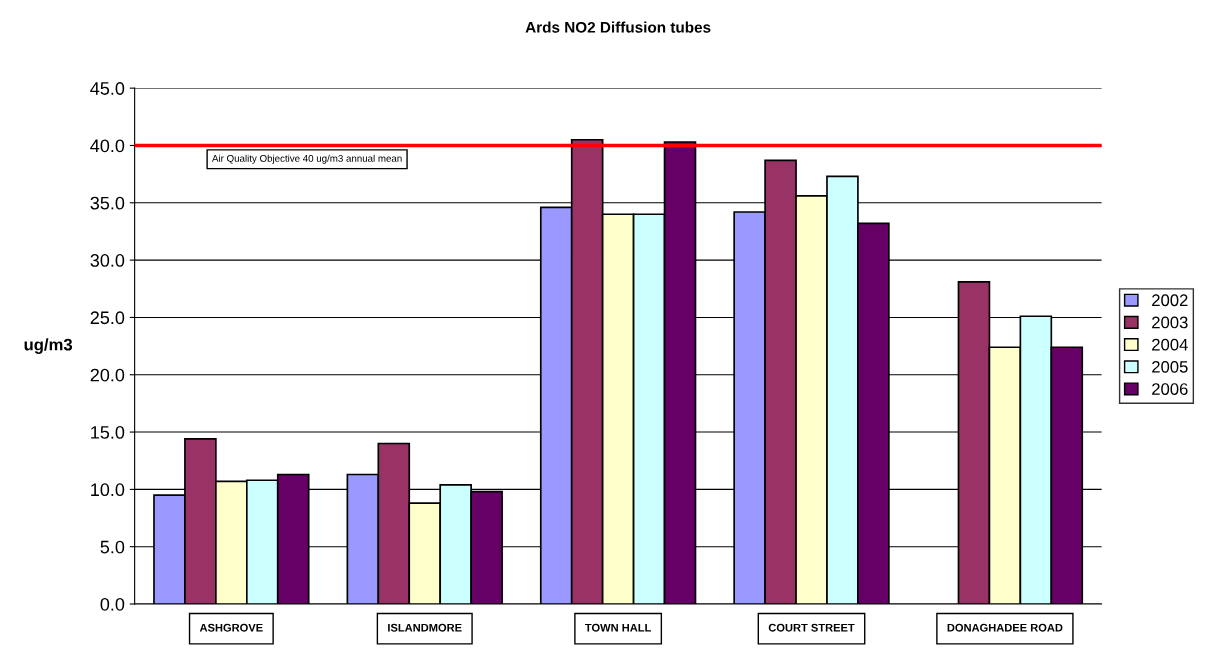  What do you see at coordinates (112, 604) in the screenshot?
I see `y-tick-label: 0.0` at bounding box center [112, 604].